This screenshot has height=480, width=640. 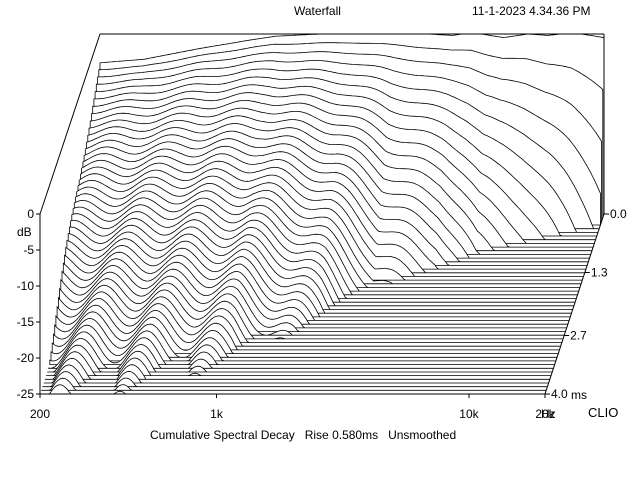 I want to click on x-tick-label: 20k, so click(x=545, y=414).